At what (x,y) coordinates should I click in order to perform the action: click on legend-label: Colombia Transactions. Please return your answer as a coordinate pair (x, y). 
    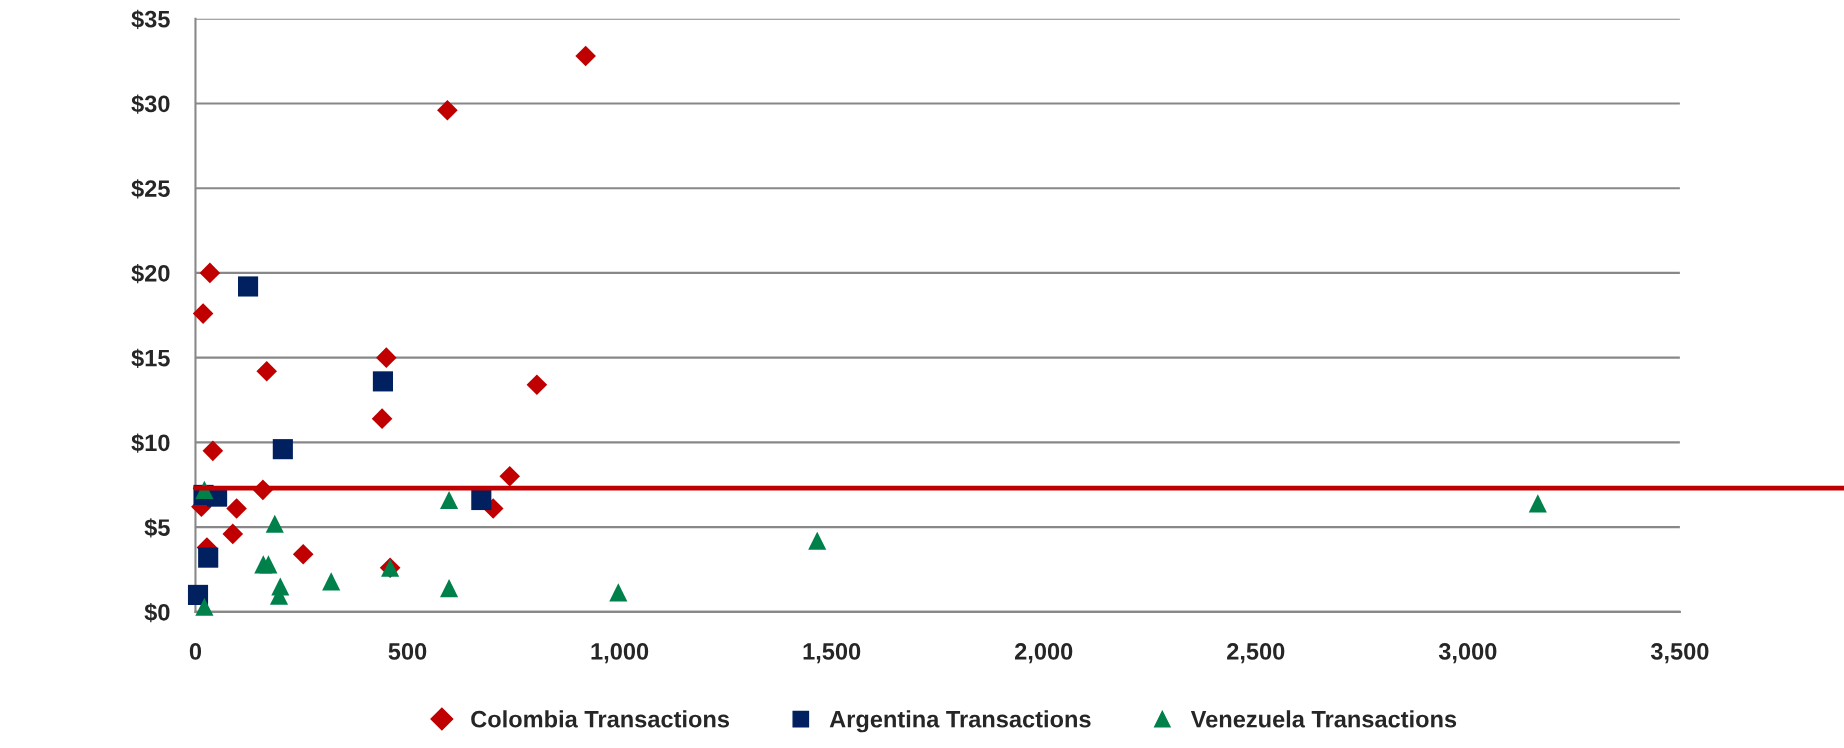
    Looking at the image, I should click on (600, 719).